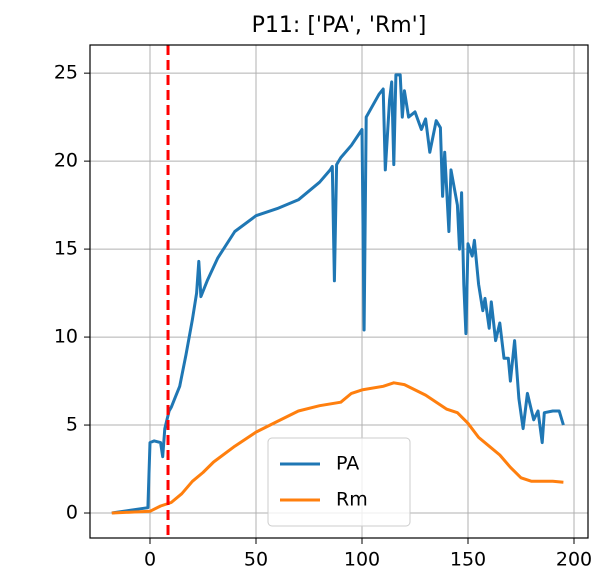 This screenshot has height=585, width=605. Describe the element at coordinates (256, 560) in the screenshot. I see `x-tick-label: 50` at that location.